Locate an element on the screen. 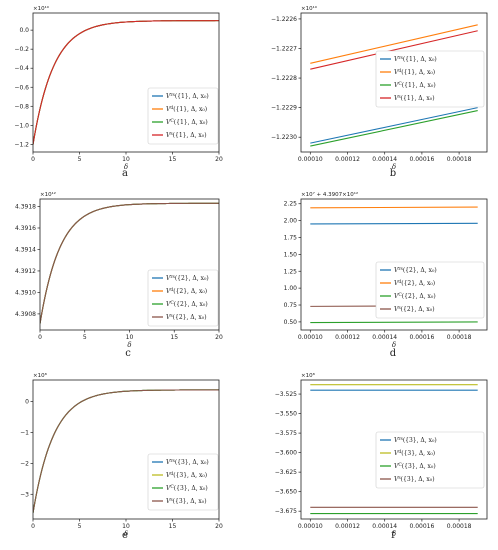 The height and width of the screenshot is (550, 498). x-tick-label-c-3: 15 is located at coordinates (174, 337).